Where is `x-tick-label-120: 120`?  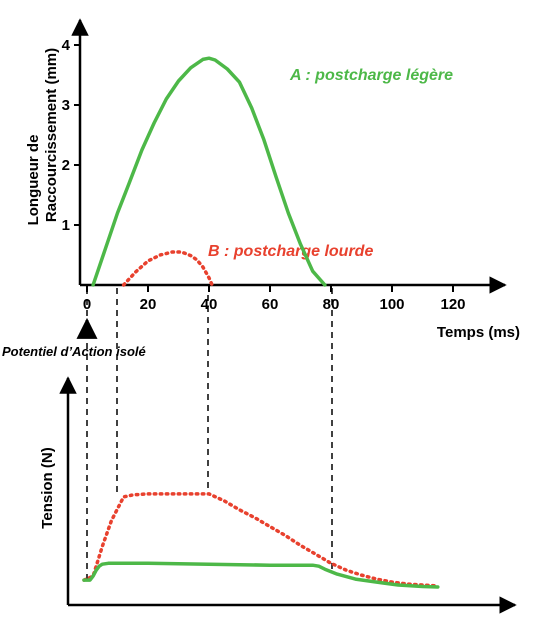
x-tick-label-120: 120 is located at coordinates (452, 304).